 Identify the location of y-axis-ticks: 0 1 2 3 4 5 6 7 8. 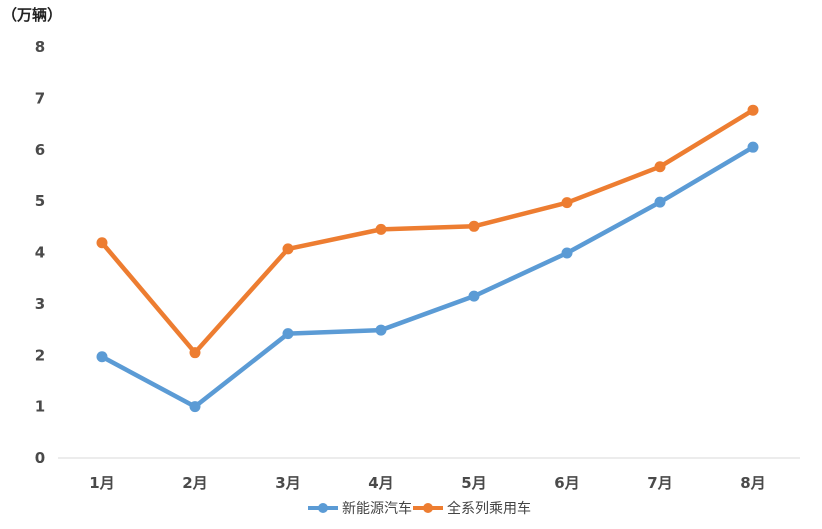
(40, 252).